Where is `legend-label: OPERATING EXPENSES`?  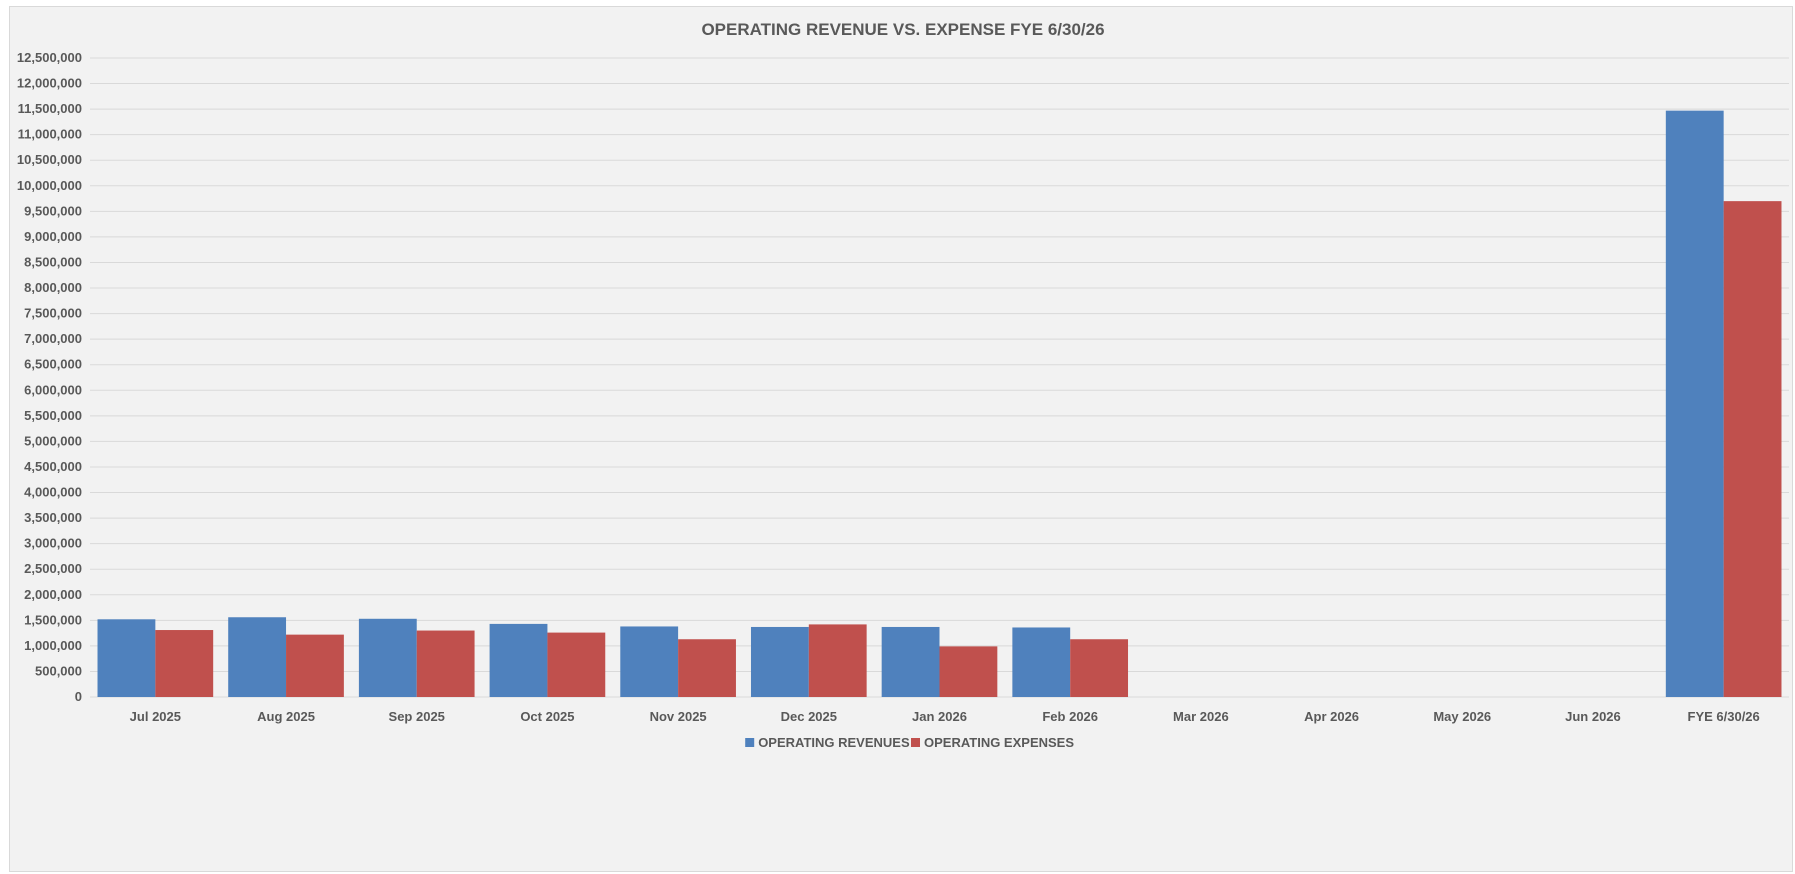
legend-label: OPERATING EXPENSES is located at coordinates (999, 742).